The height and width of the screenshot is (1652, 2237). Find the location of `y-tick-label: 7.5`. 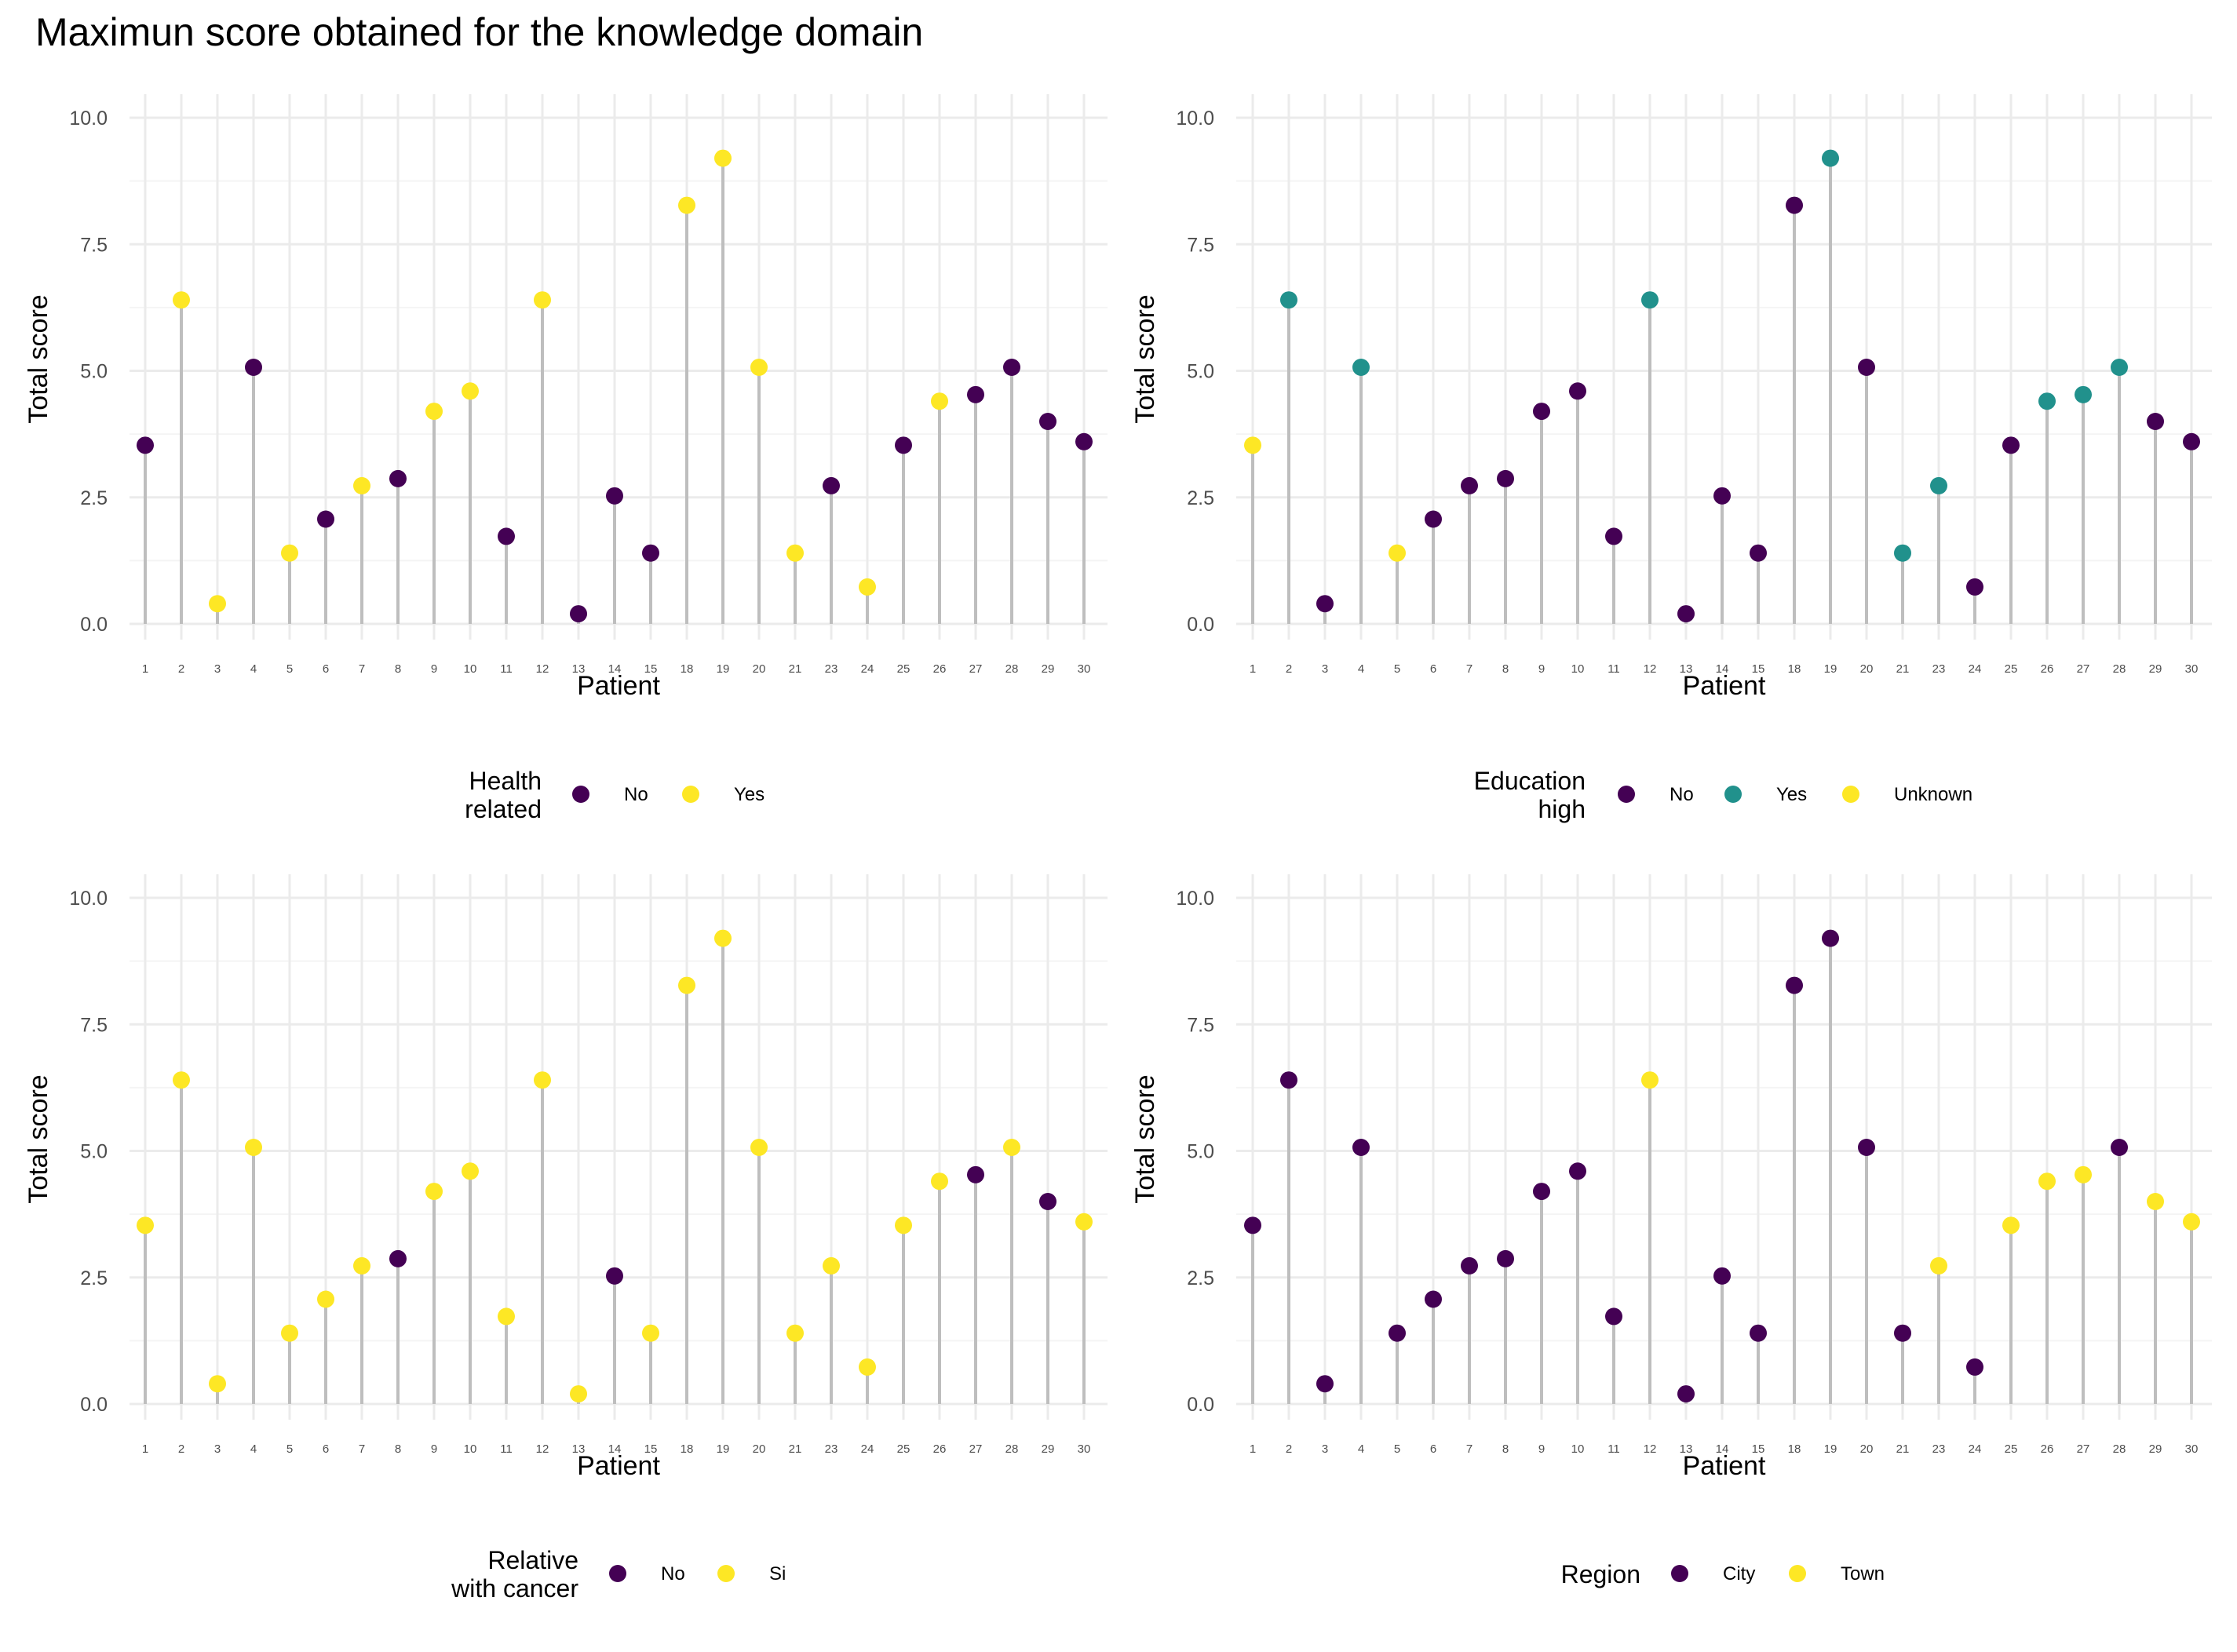

y-tick-label: 7.5 is located at coordinates (94, 245).